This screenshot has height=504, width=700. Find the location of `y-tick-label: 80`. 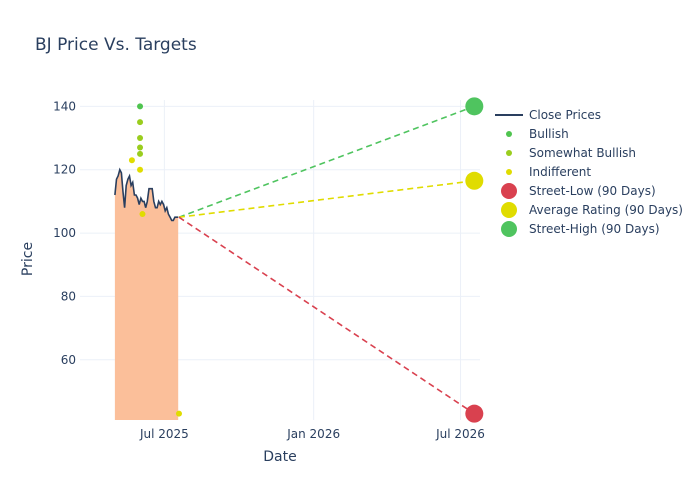

y-tick-label: 80 is located at coordinates (68, 296).